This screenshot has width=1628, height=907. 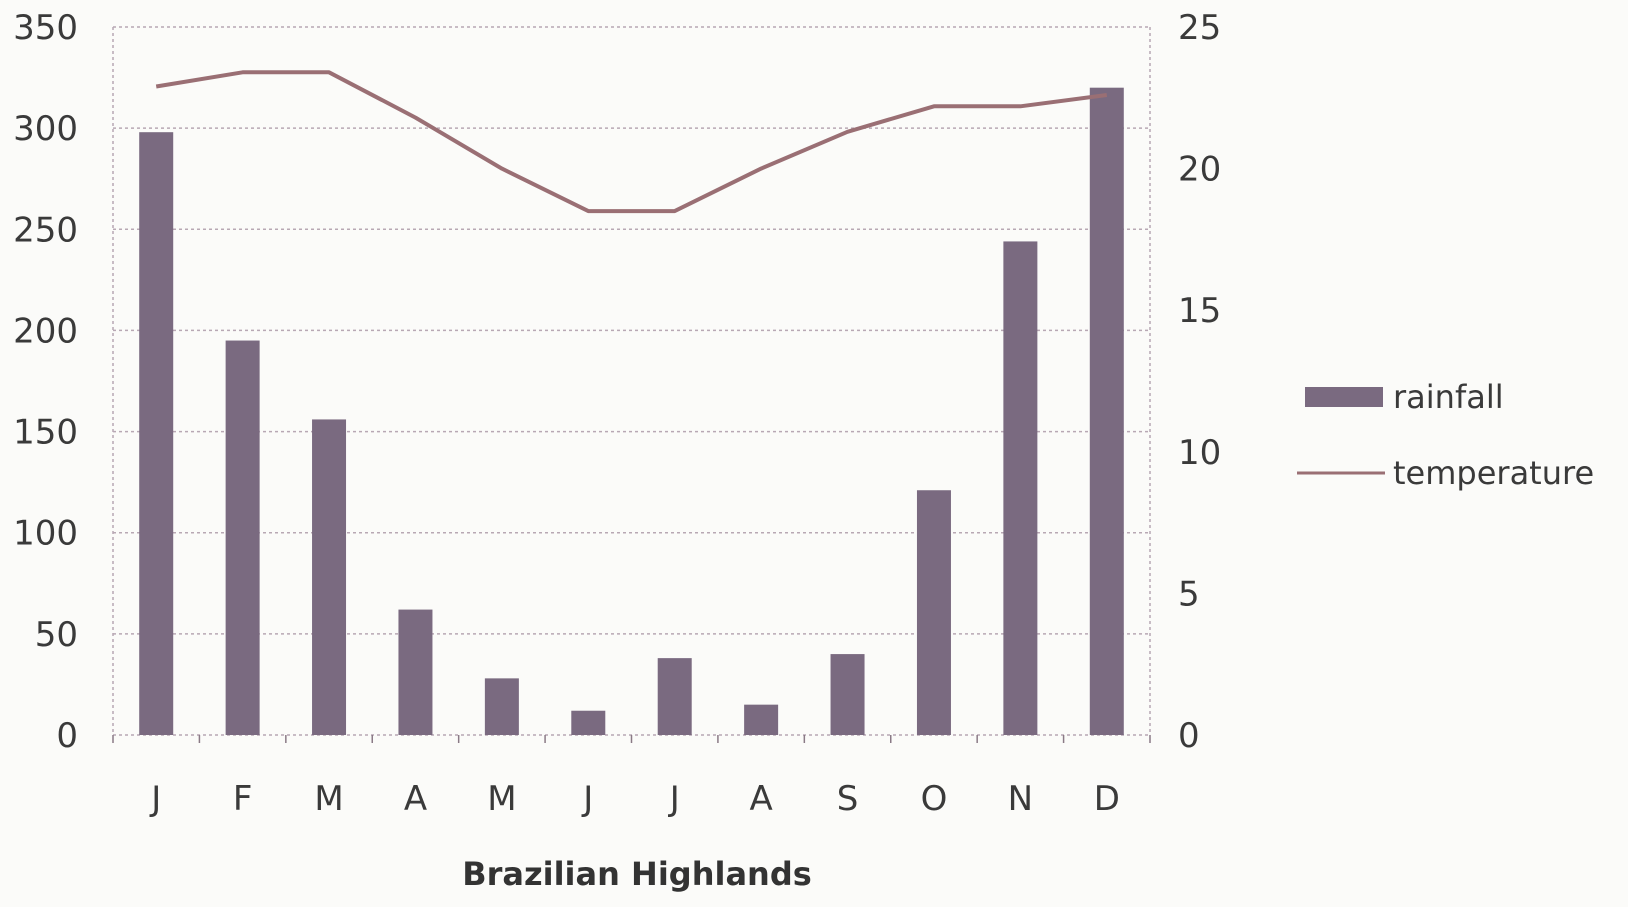 I want to click on left-tick-label: 50, so click(x=56, y=635).